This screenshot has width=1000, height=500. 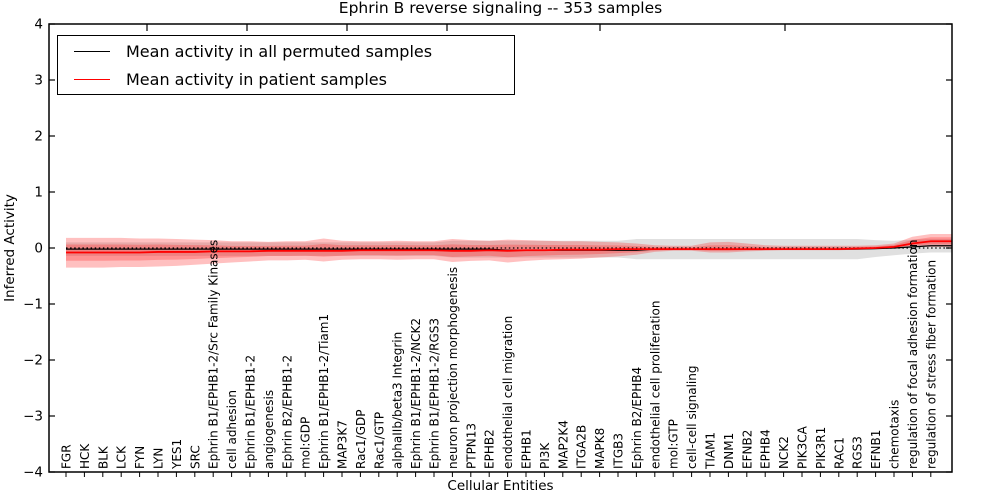 What do you see at coordinates (895, 434) in the screenshot?
I see `x-tick-label: chemotaxis` at bounding box center [895, 434].